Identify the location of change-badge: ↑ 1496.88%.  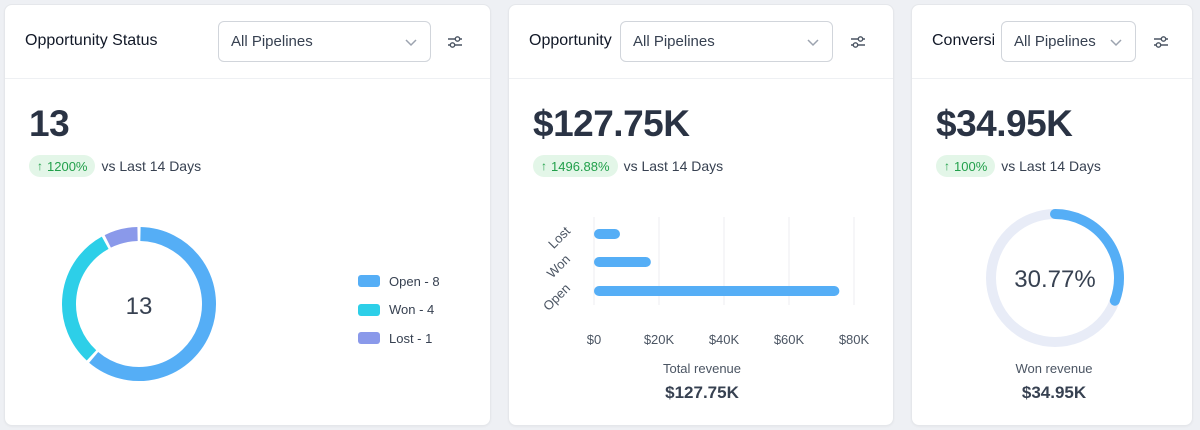
(575, 166).